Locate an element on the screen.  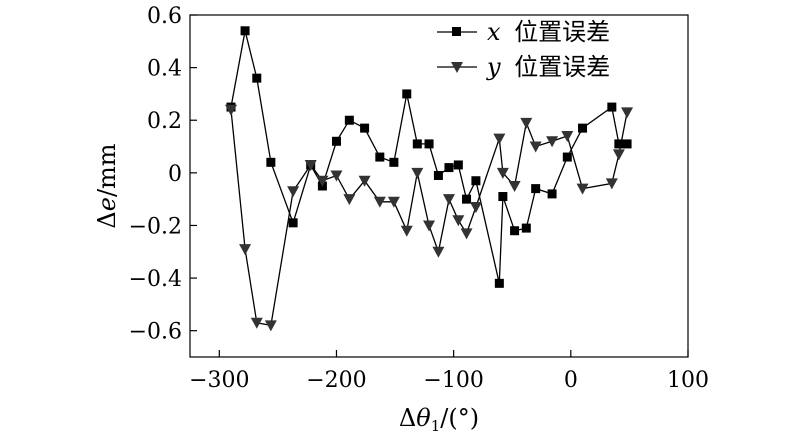
y-tick-label: −0.6 is located at coordinates (155, 332).